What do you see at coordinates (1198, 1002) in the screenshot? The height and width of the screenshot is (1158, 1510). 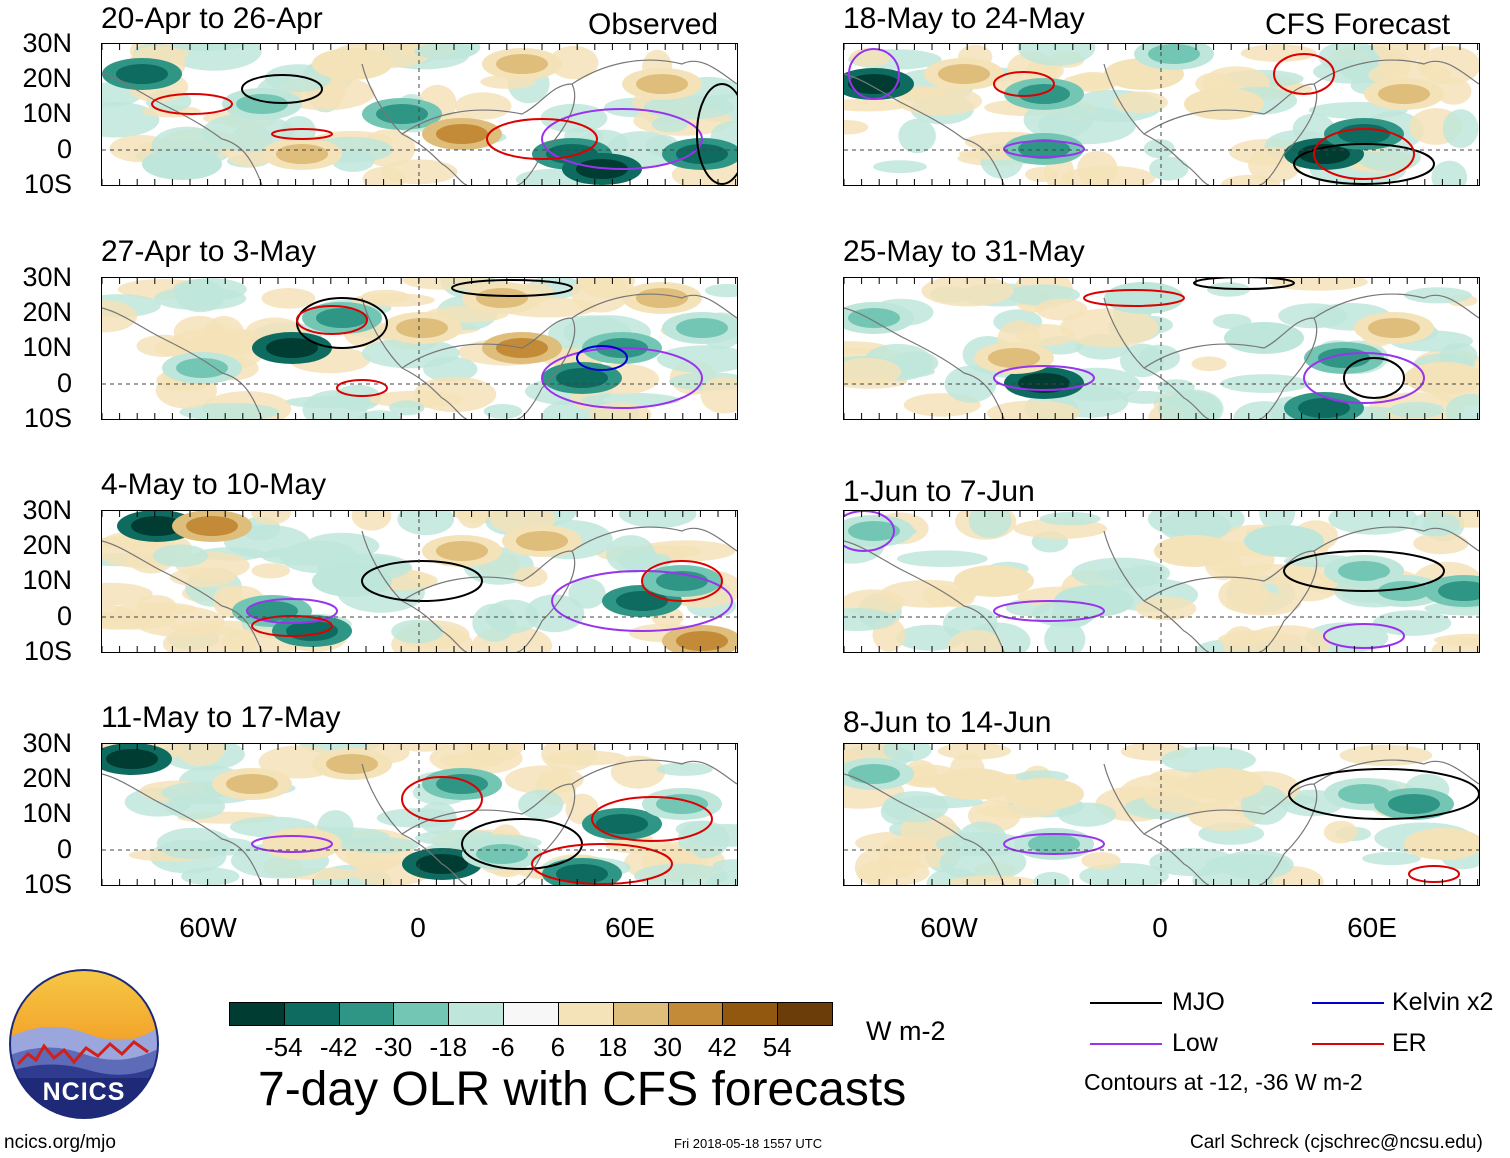 I see `legend-mjo-label: MJO` at bounding box center [1198, 1002].